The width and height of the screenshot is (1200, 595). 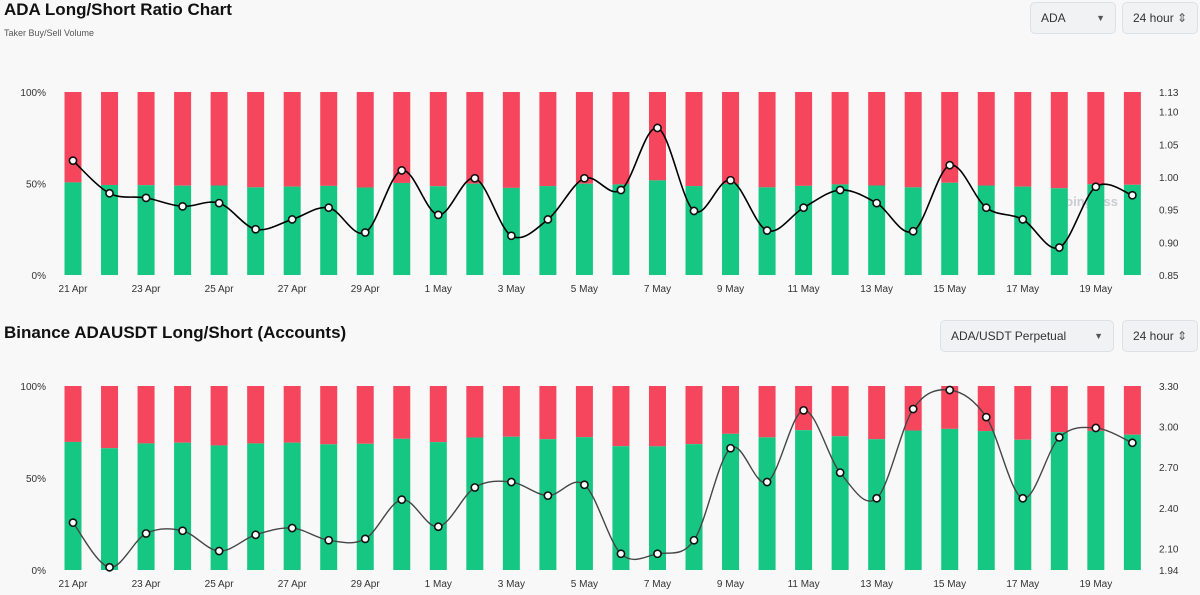 What do you see at coordinates (1160, 18) in the screenshot?
I see `interval-select-1: 24 hour ⇕` at bounding box center [1160, 18].